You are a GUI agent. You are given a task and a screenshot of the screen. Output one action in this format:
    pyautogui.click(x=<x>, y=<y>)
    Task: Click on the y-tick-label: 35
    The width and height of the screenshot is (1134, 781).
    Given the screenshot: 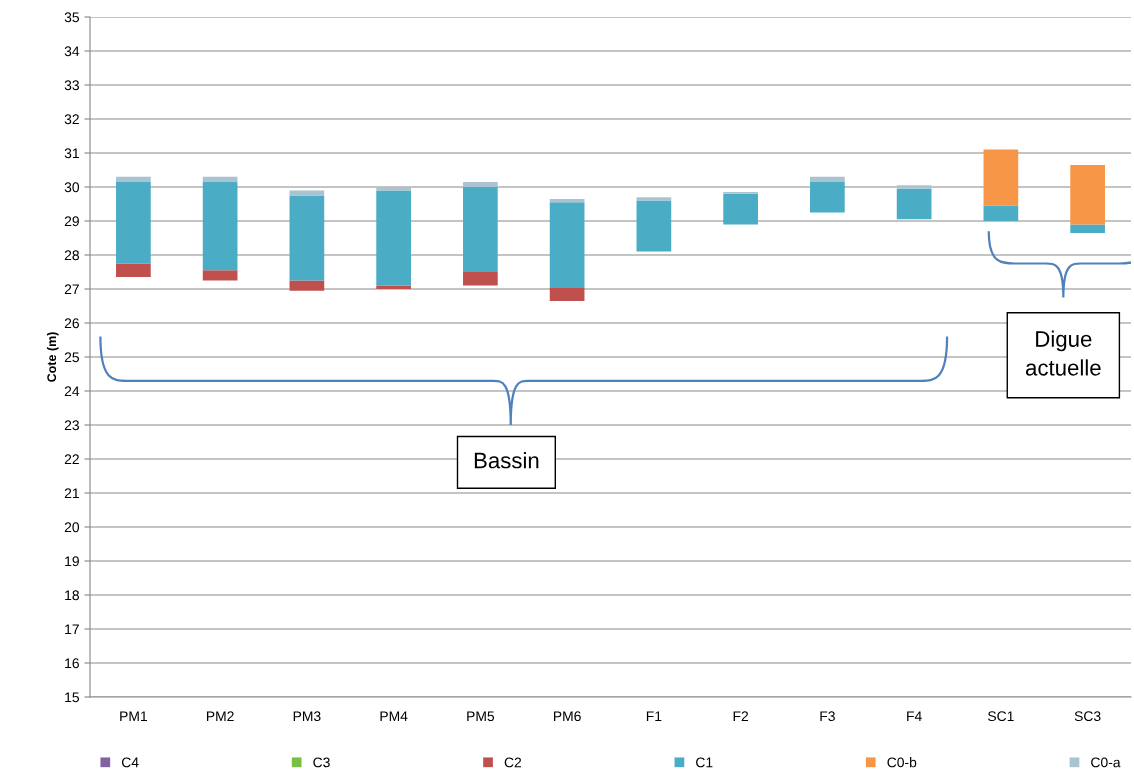 What is the action you would take?
    pyautogui.click(x=71, y=17)
    